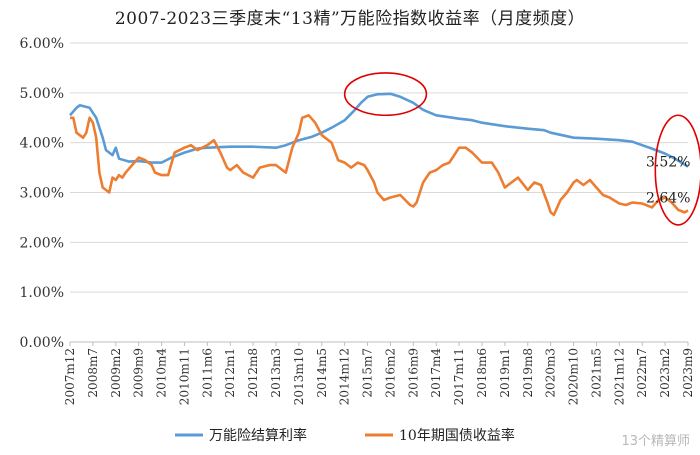  Describe the element at coordinates (258, 435) in the screenshot. I see `legend-label: 万能险结算利率` at that location.